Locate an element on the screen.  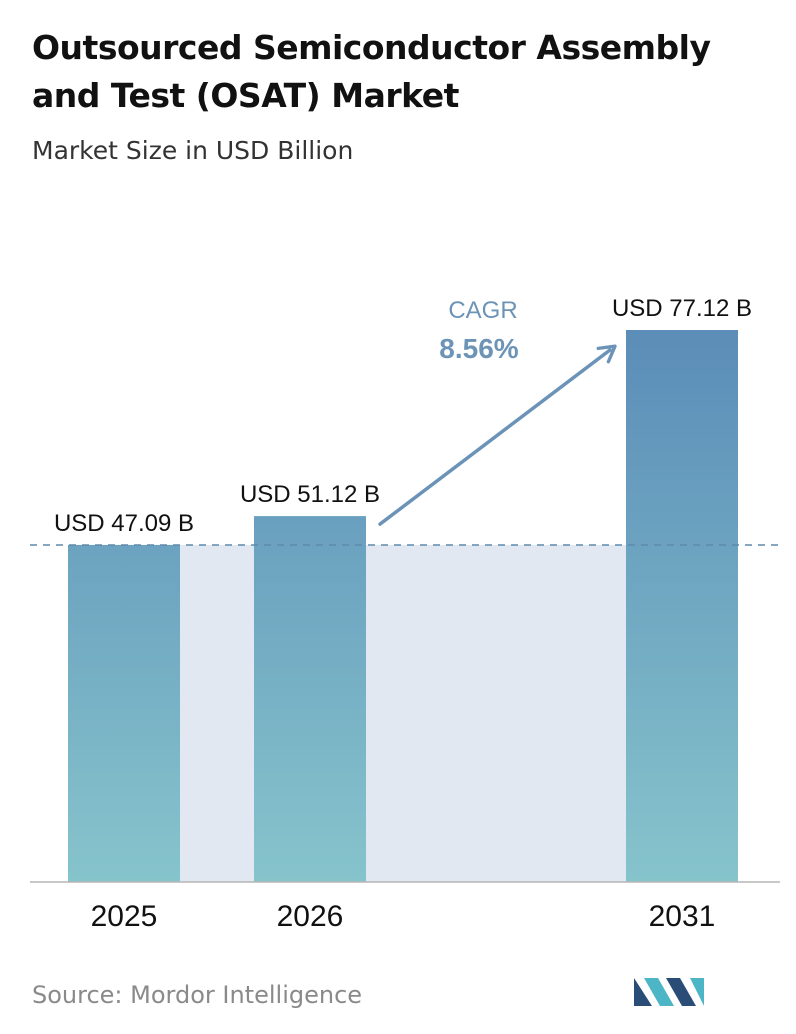
cagr-value: 8.56% is located at coordinates (478, 348).